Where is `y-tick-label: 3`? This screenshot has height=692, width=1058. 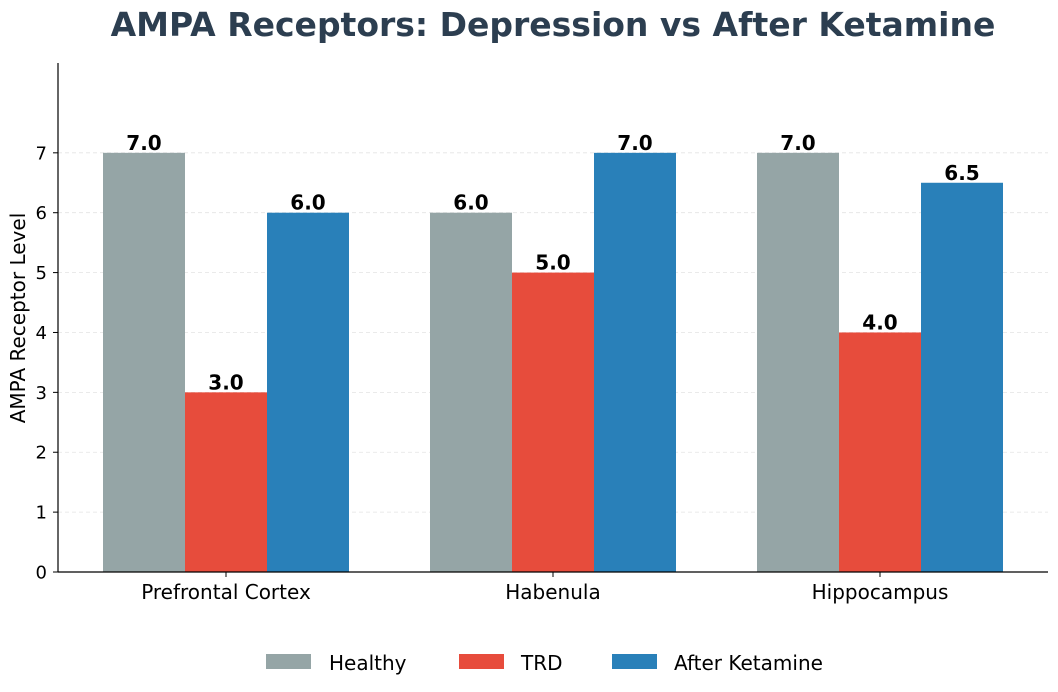 y-tick-label: 3 is located at coordinates (41, 393).